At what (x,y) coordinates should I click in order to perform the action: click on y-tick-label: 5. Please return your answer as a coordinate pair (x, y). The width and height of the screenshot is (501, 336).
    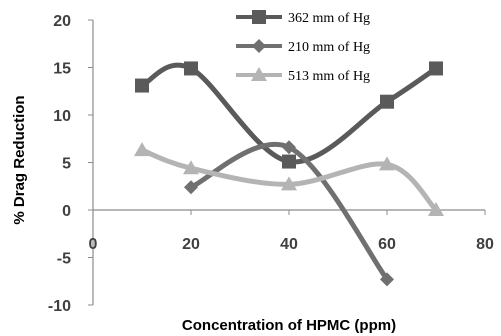
    Looking at the image, I should click on (66, 164).